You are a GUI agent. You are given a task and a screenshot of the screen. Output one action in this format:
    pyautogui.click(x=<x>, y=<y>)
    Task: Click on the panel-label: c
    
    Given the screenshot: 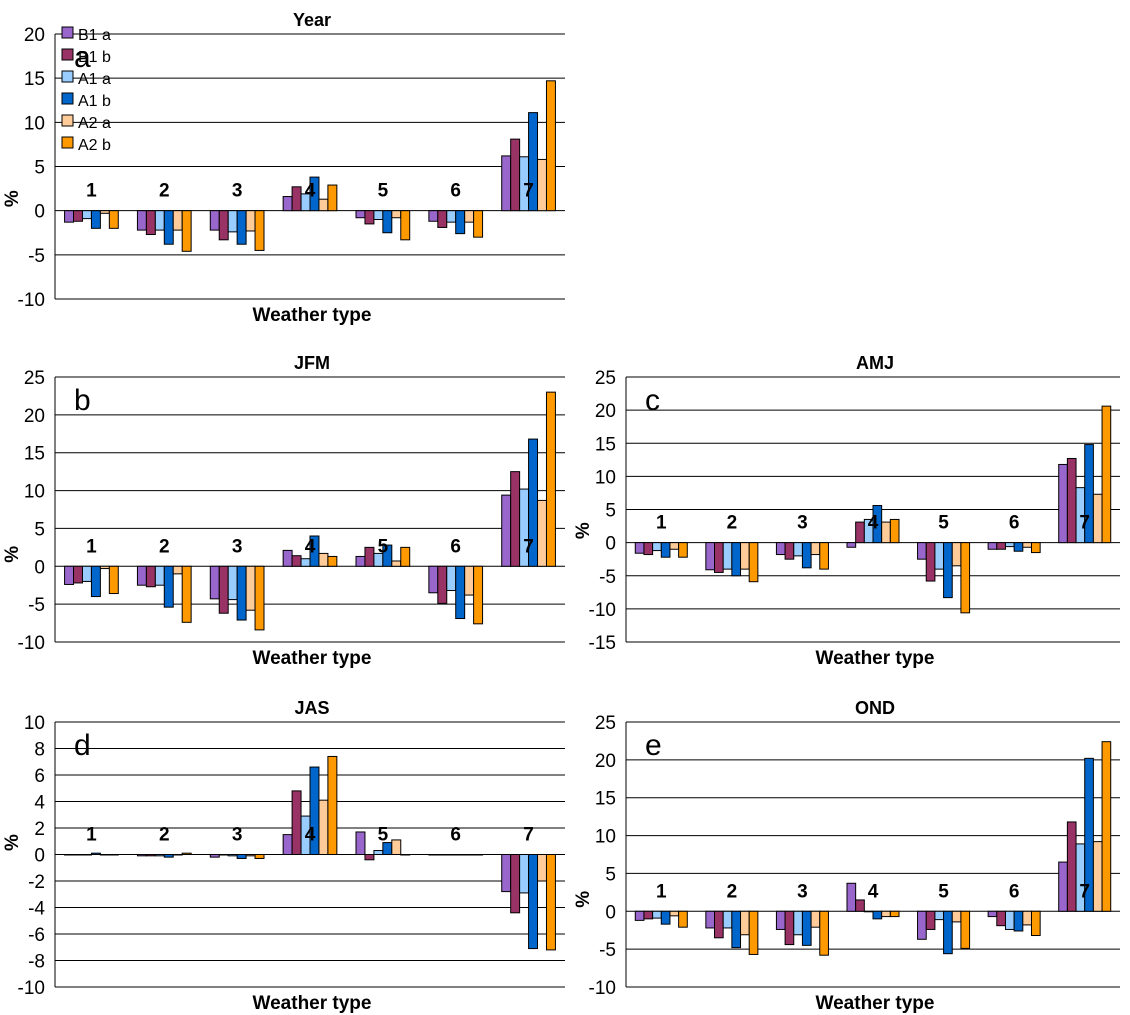 What is the action you would take?
    pyautogui.click(x=652, y=400)
    